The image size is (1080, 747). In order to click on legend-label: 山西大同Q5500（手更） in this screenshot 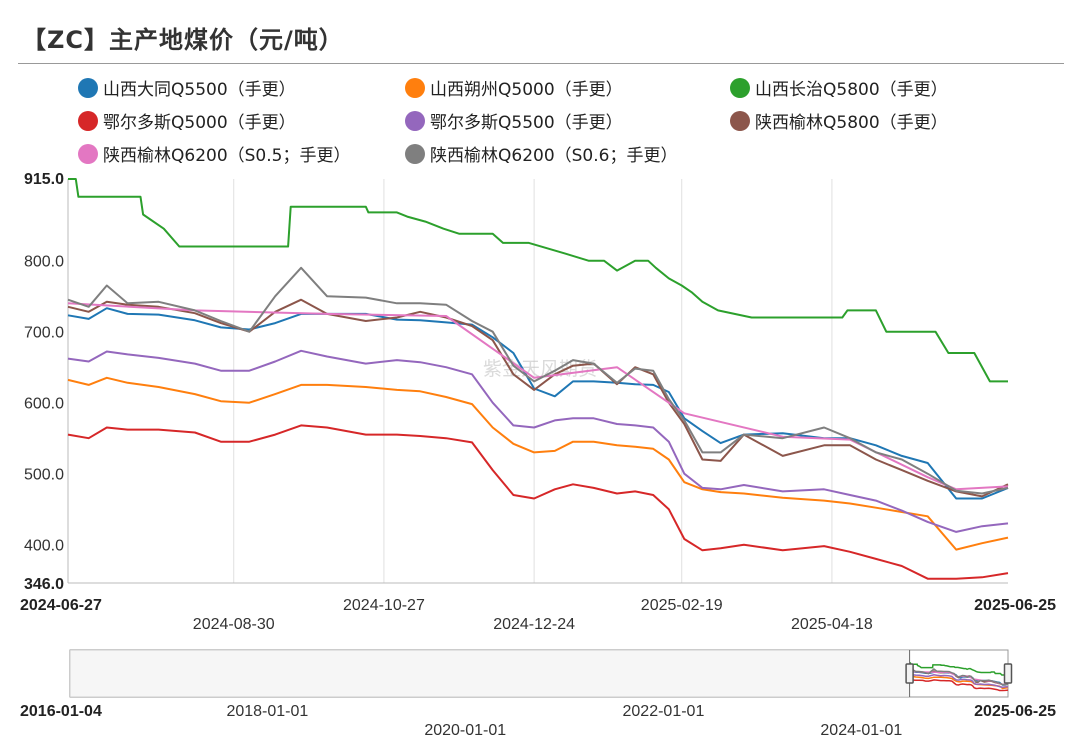, I will do `click(199, 90)`.